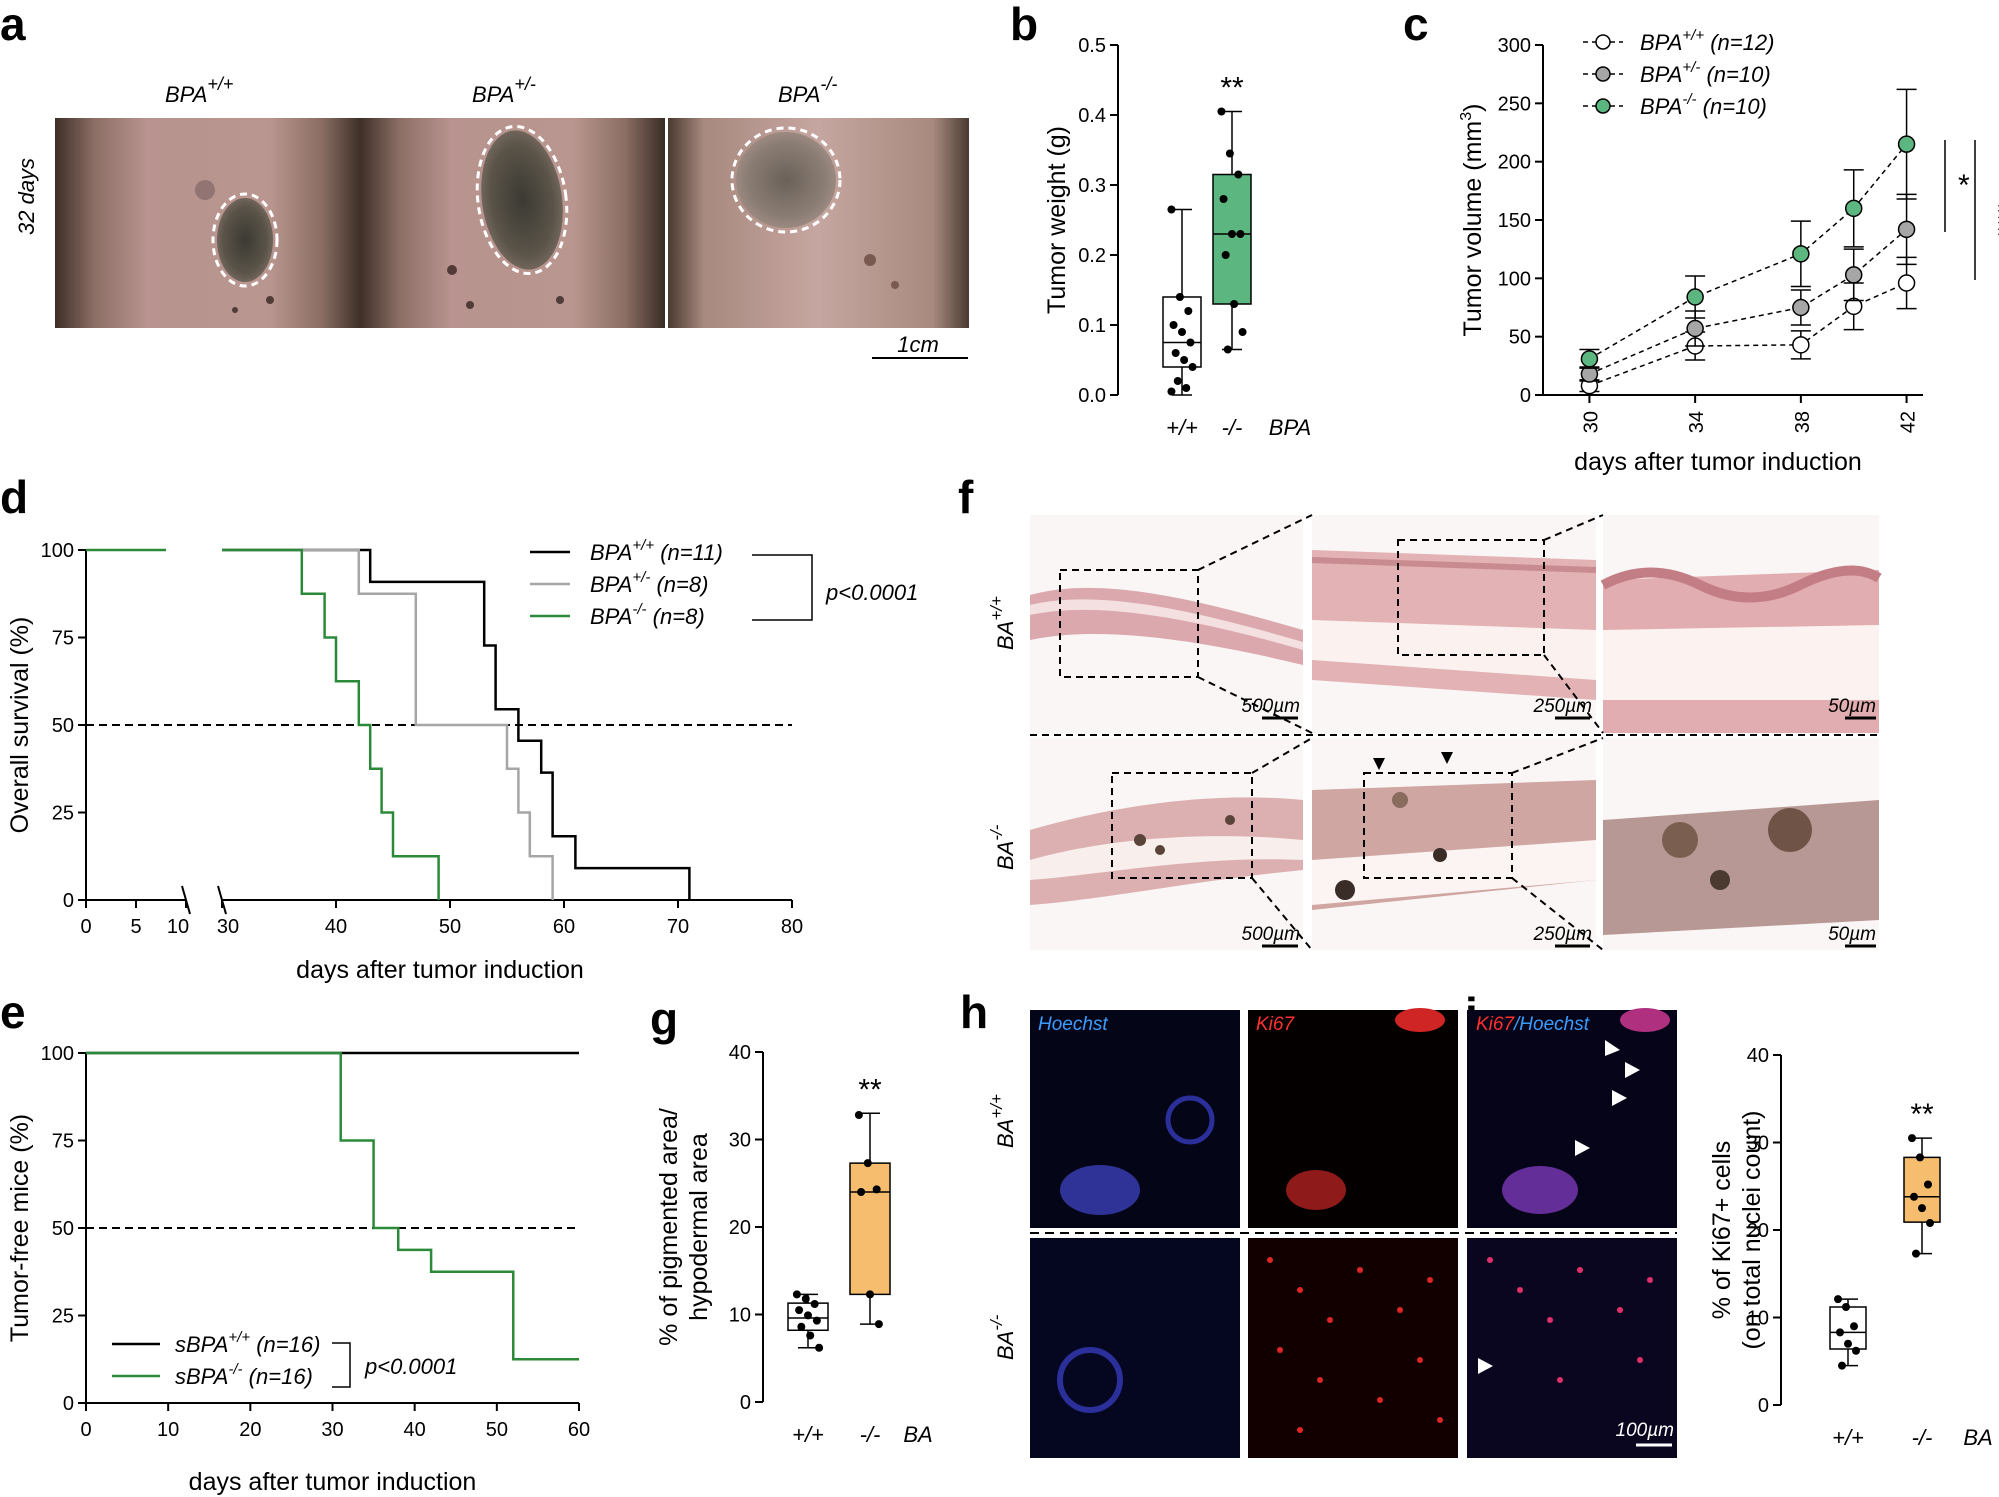  Describe the element at coordinates (1741, 624) in the screenshot. I see `histo-wt-high` at that location.